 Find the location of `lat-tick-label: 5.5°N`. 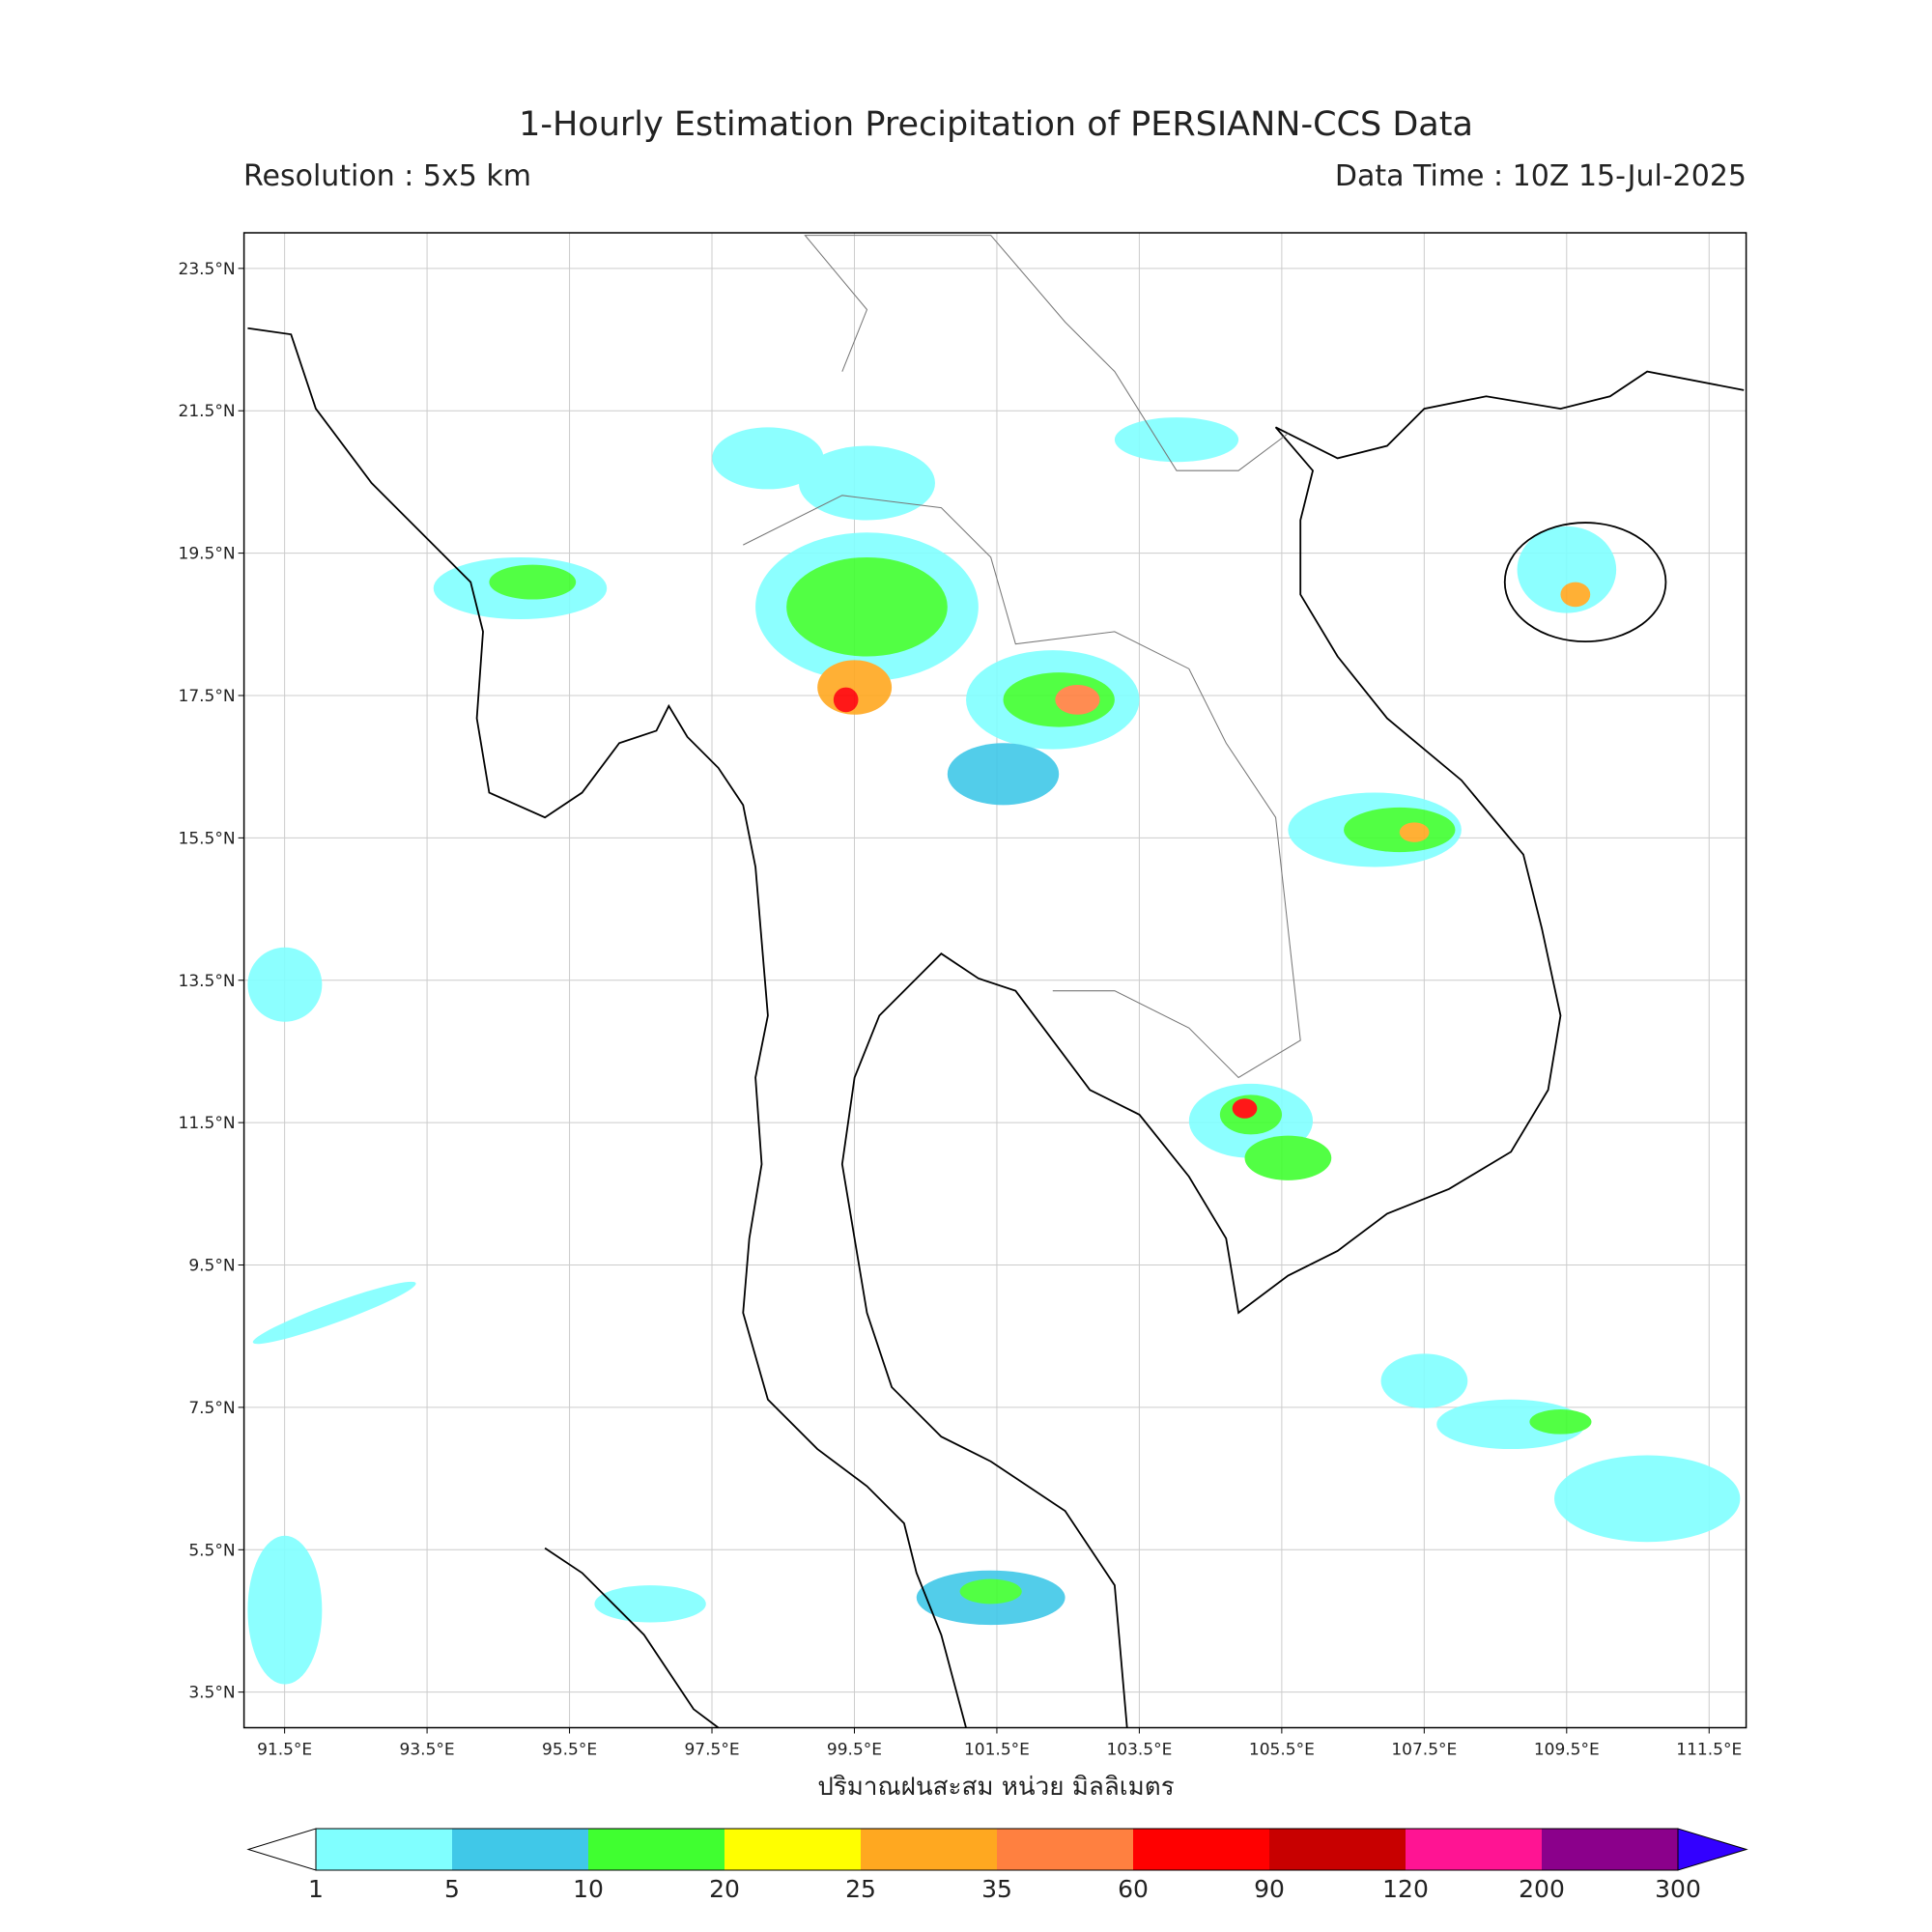

lat-tick-label: 5.5°N is located at coordinates (211, 1550).